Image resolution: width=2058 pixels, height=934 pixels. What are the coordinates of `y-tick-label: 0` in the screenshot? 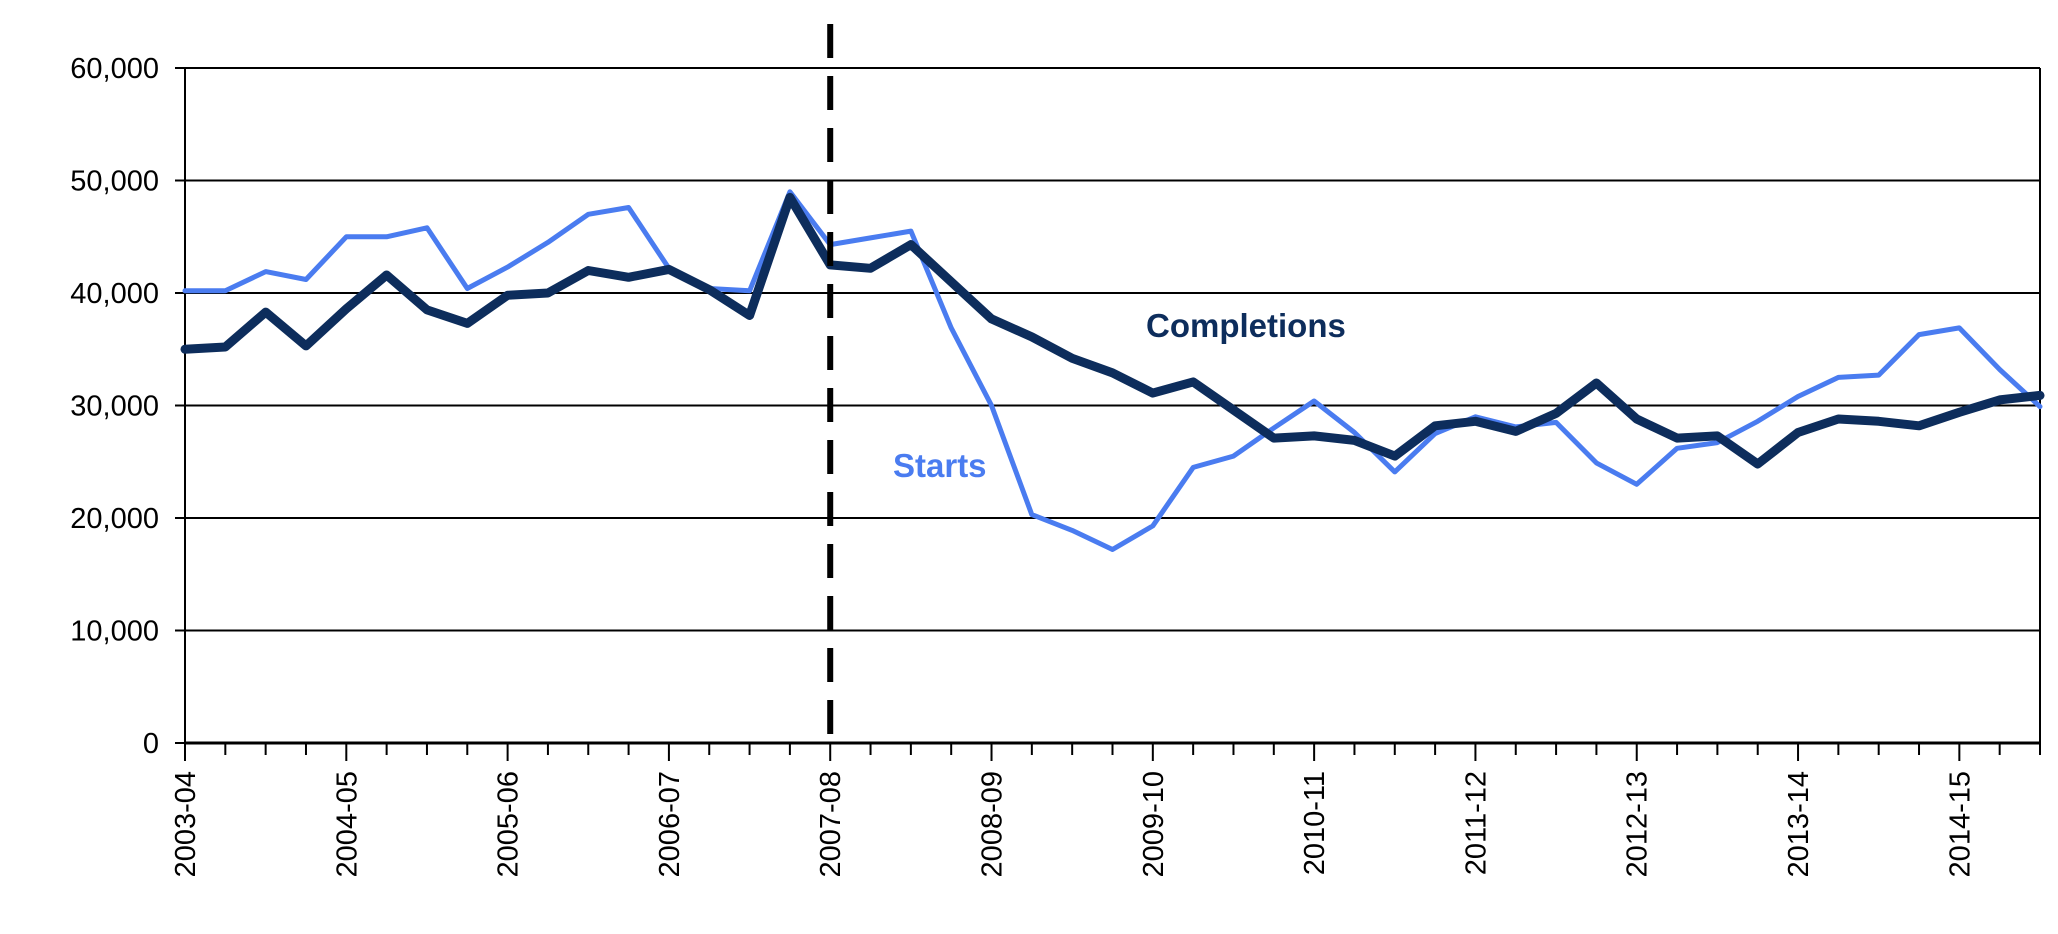 It's located at (151, 744).